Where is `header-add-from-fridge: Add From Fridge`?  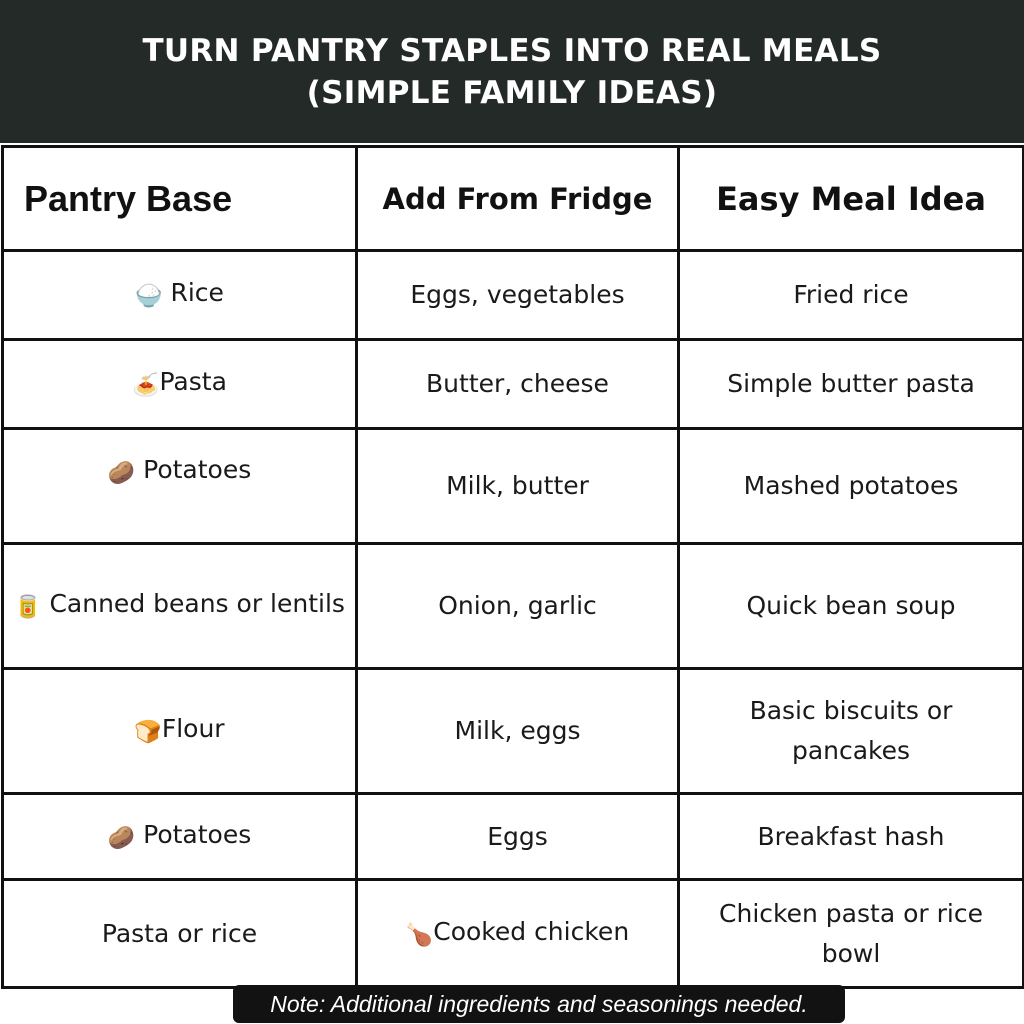
header-add-from-fridge: Add From Fridge is located at coordinates (517, 198).